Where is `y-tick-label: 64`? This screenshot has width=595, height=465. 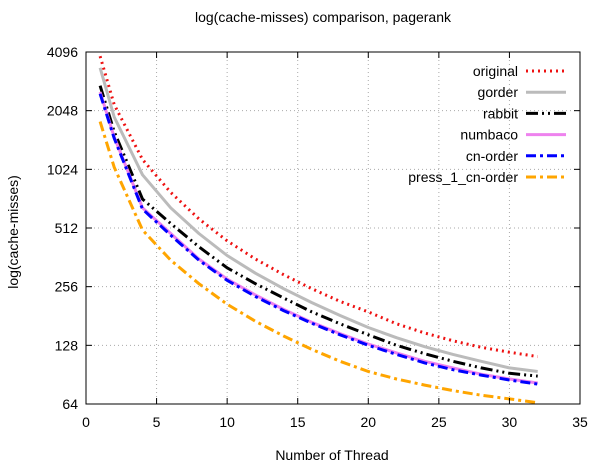
y-tick-label: 64 is located at coordinates (70, 404).